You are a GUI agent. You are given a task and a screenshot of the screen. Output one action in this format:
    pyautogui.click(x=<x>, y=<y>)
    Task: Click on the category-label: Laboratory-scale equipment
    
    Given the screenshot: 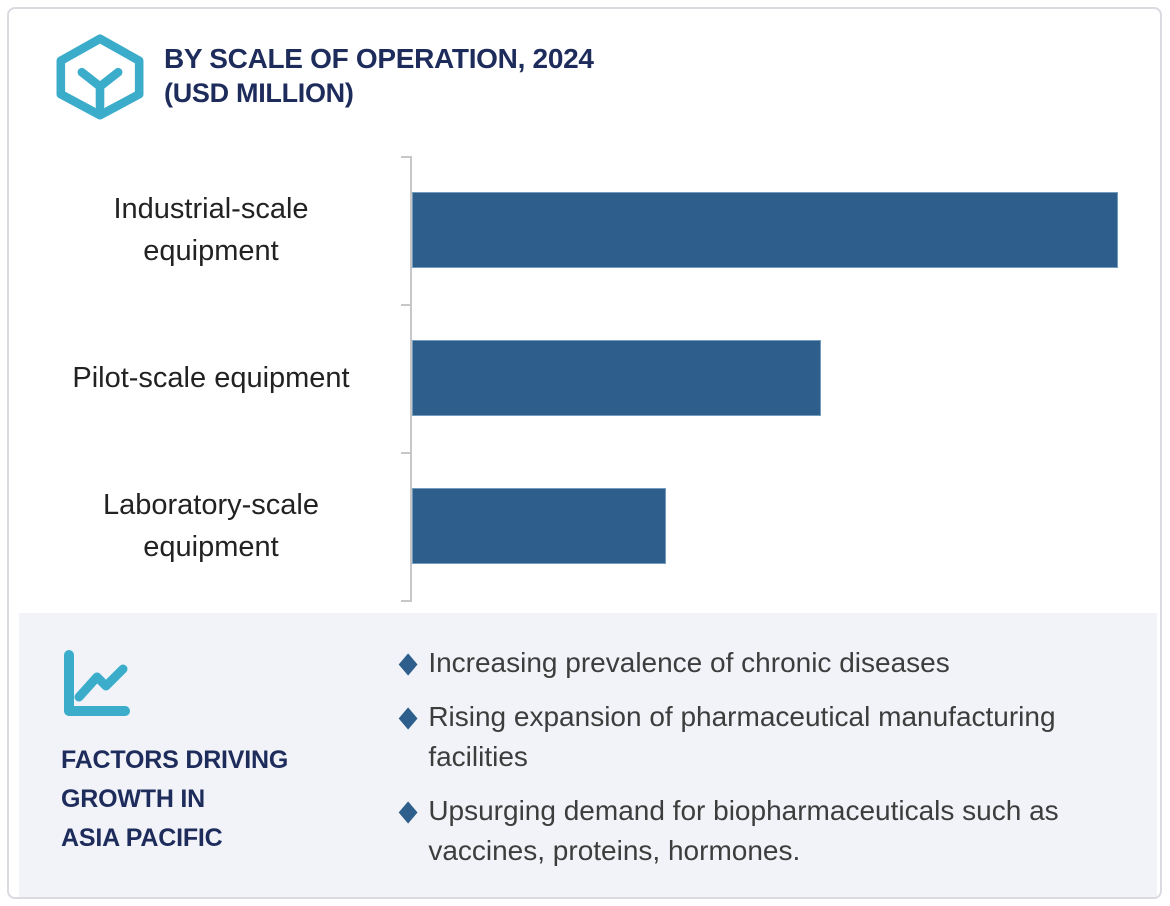 What is the action you would take?
    pyautogui.click(x=211, y=526)
    